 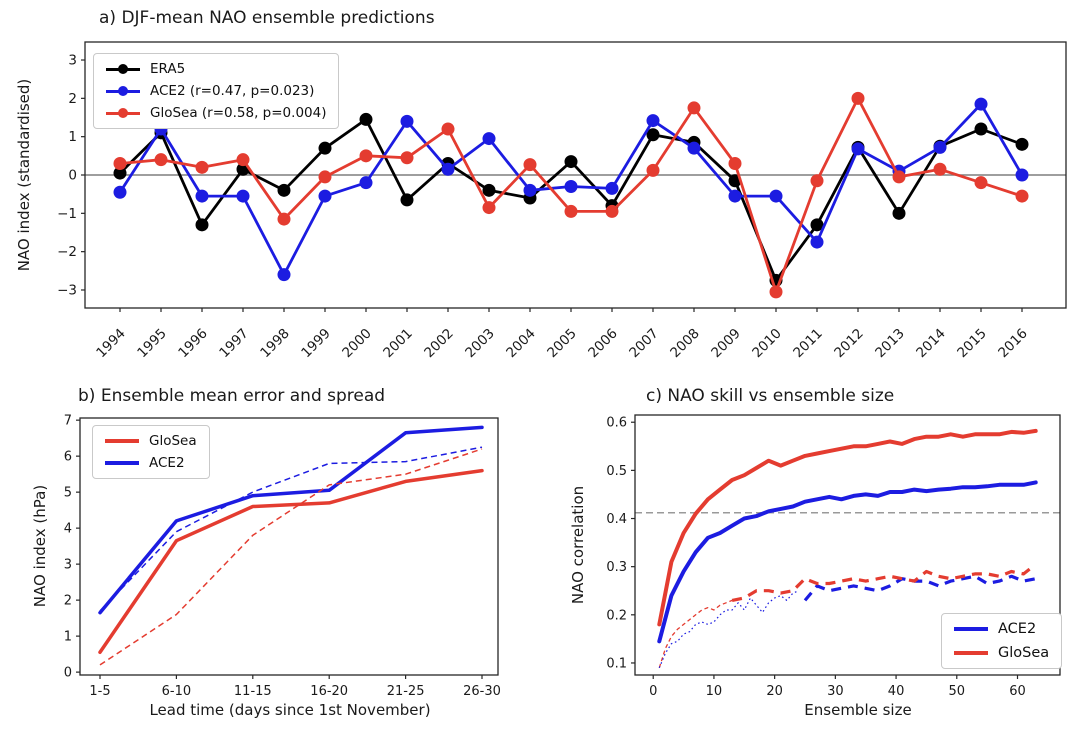 What do you see at coordinates (439, 344) in the screenshot?
I see `svg-text: 2002` at bounding box center [439, 344].